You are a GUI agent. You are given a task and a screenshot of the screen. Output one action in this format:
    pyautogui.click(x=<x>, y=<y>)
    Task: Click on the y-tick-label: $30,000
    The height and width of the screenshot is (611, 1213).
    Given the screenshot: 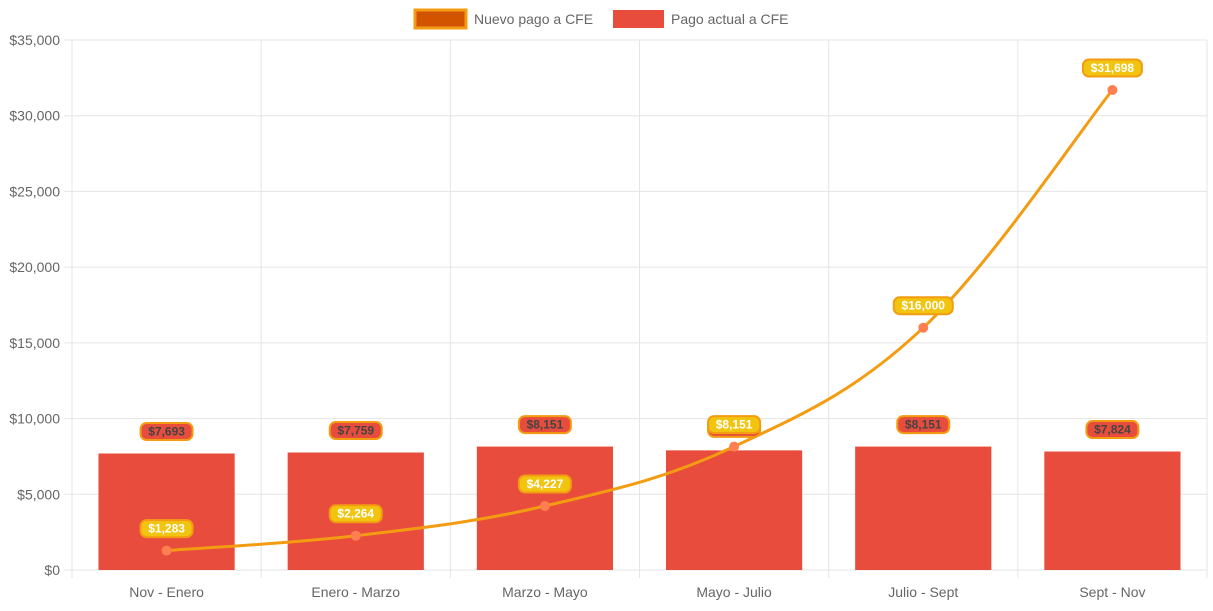 What is the action you would take?
    pyautogui.click(x=34, y=116)
    